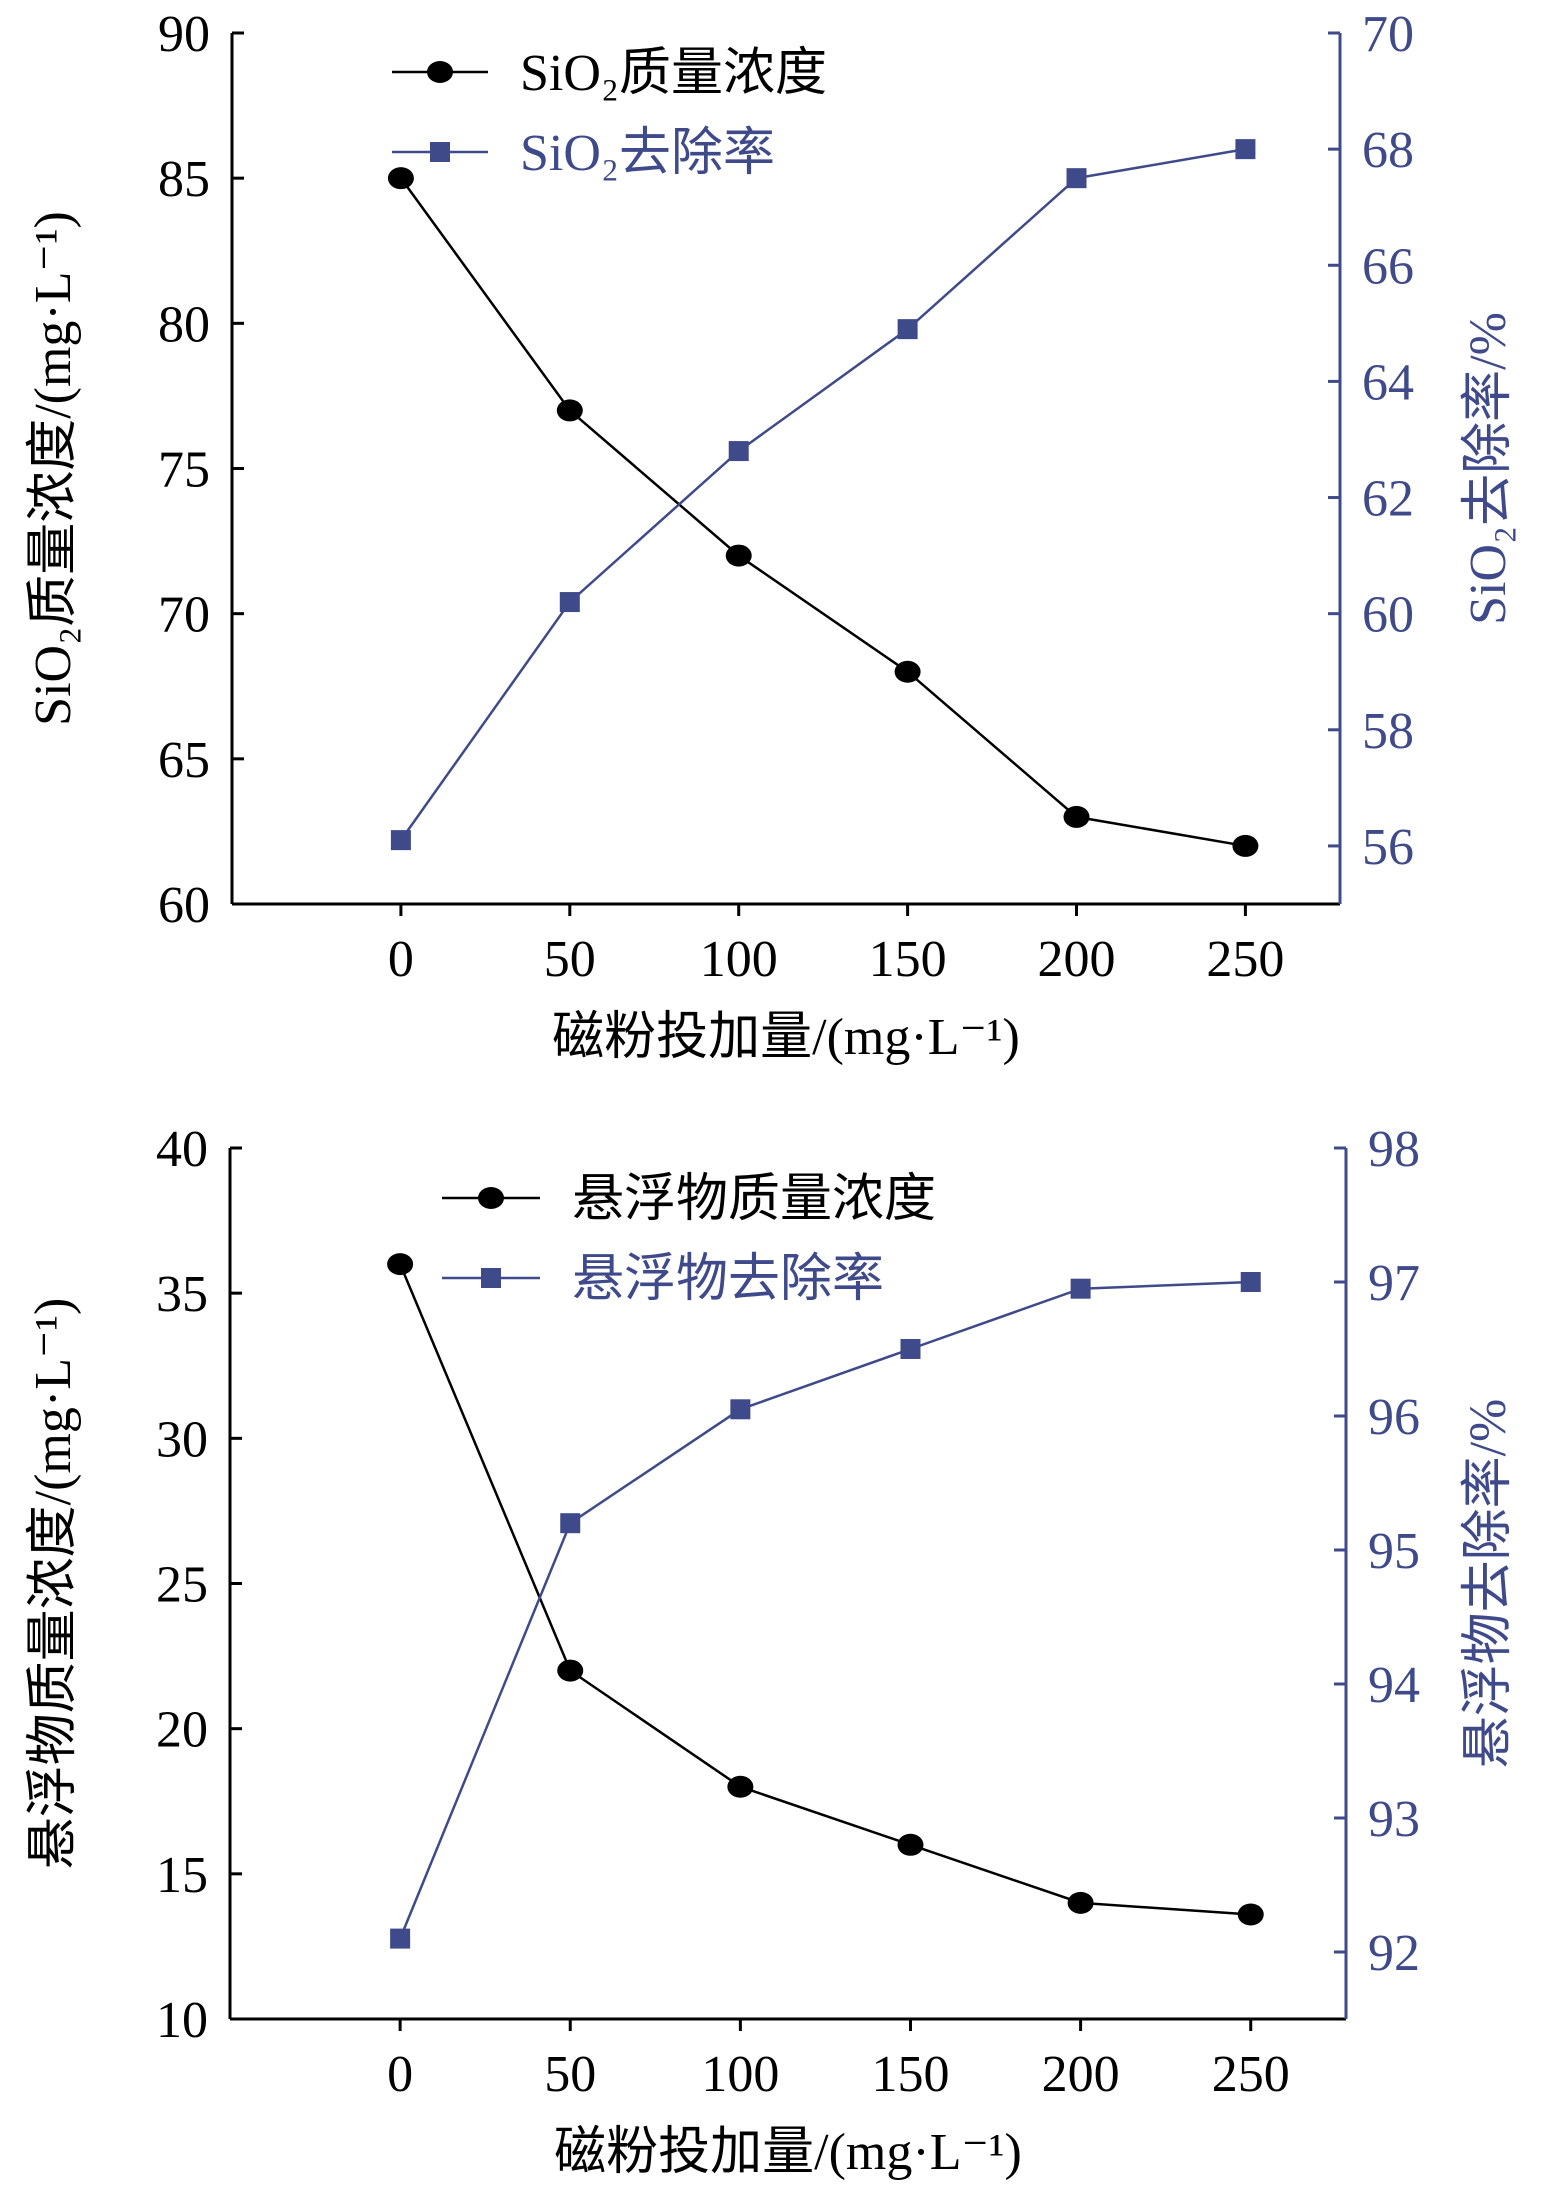 The height and width of the screenshot is (2193, 1553). I want to click on y-tick-label-right: 62, so click(1388, 499).